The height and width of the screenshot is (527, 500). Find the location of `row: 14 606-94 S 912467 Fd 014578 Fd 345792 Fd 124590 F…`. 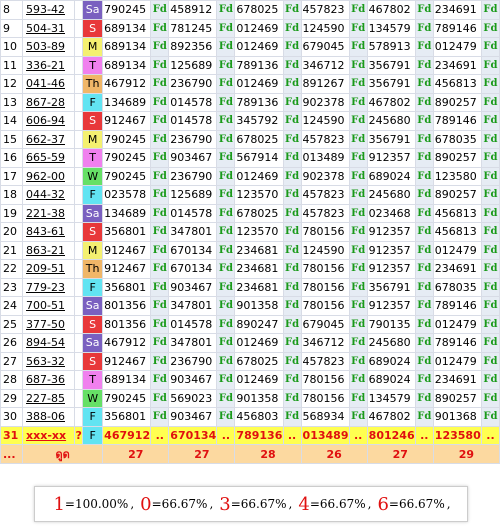

row: 14 606-94 S 912467 Fd 014578 Fd 345792 Fd 124590 F… is located at coordinates (250, 121).